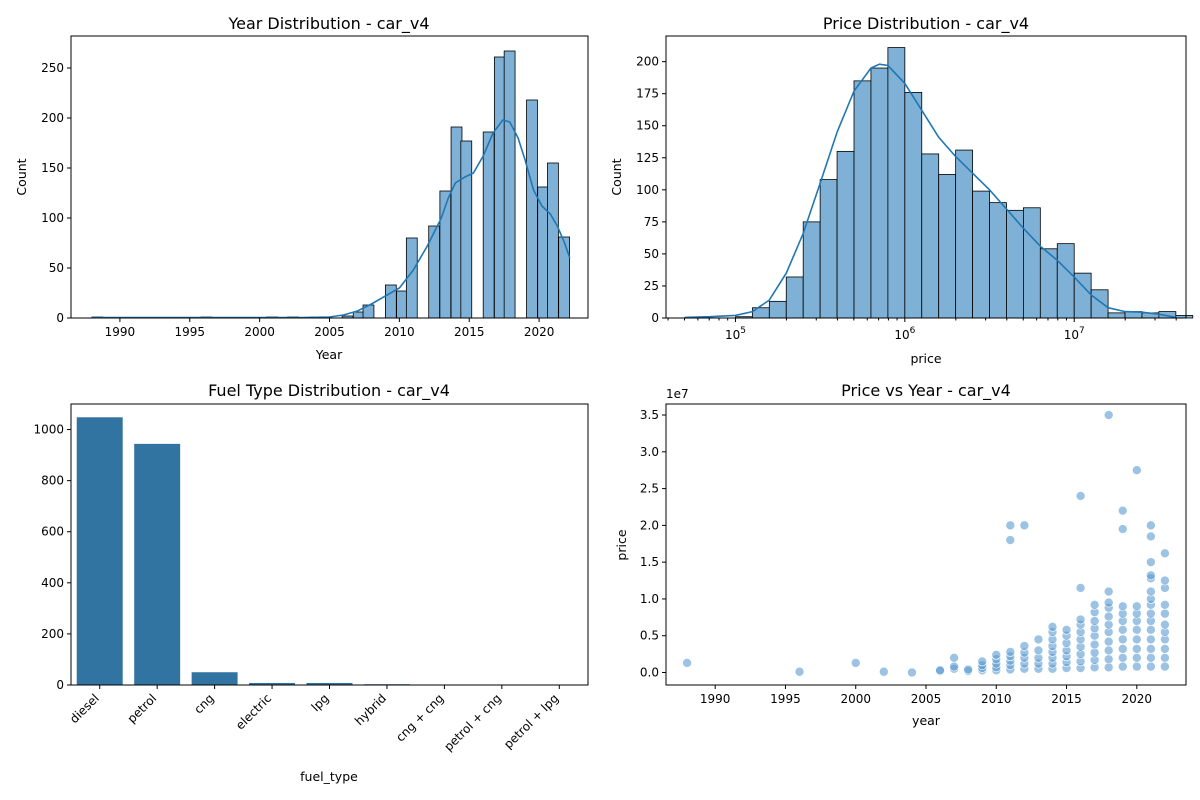 This screenshot has height=800, width=1200. I want to click on fuel-x-tick-label: petrol, so click(142, 708).